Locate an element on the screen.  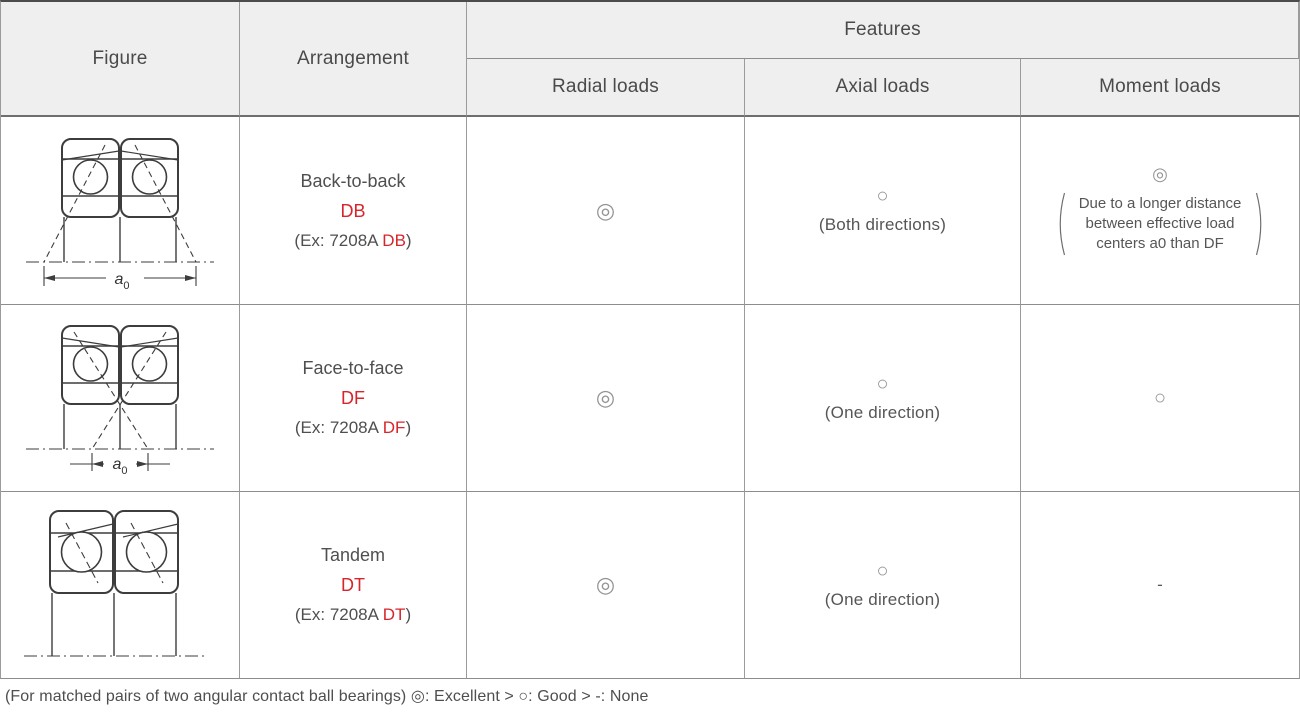
header-figure-label: Figure is located at coordinates (120, 58).